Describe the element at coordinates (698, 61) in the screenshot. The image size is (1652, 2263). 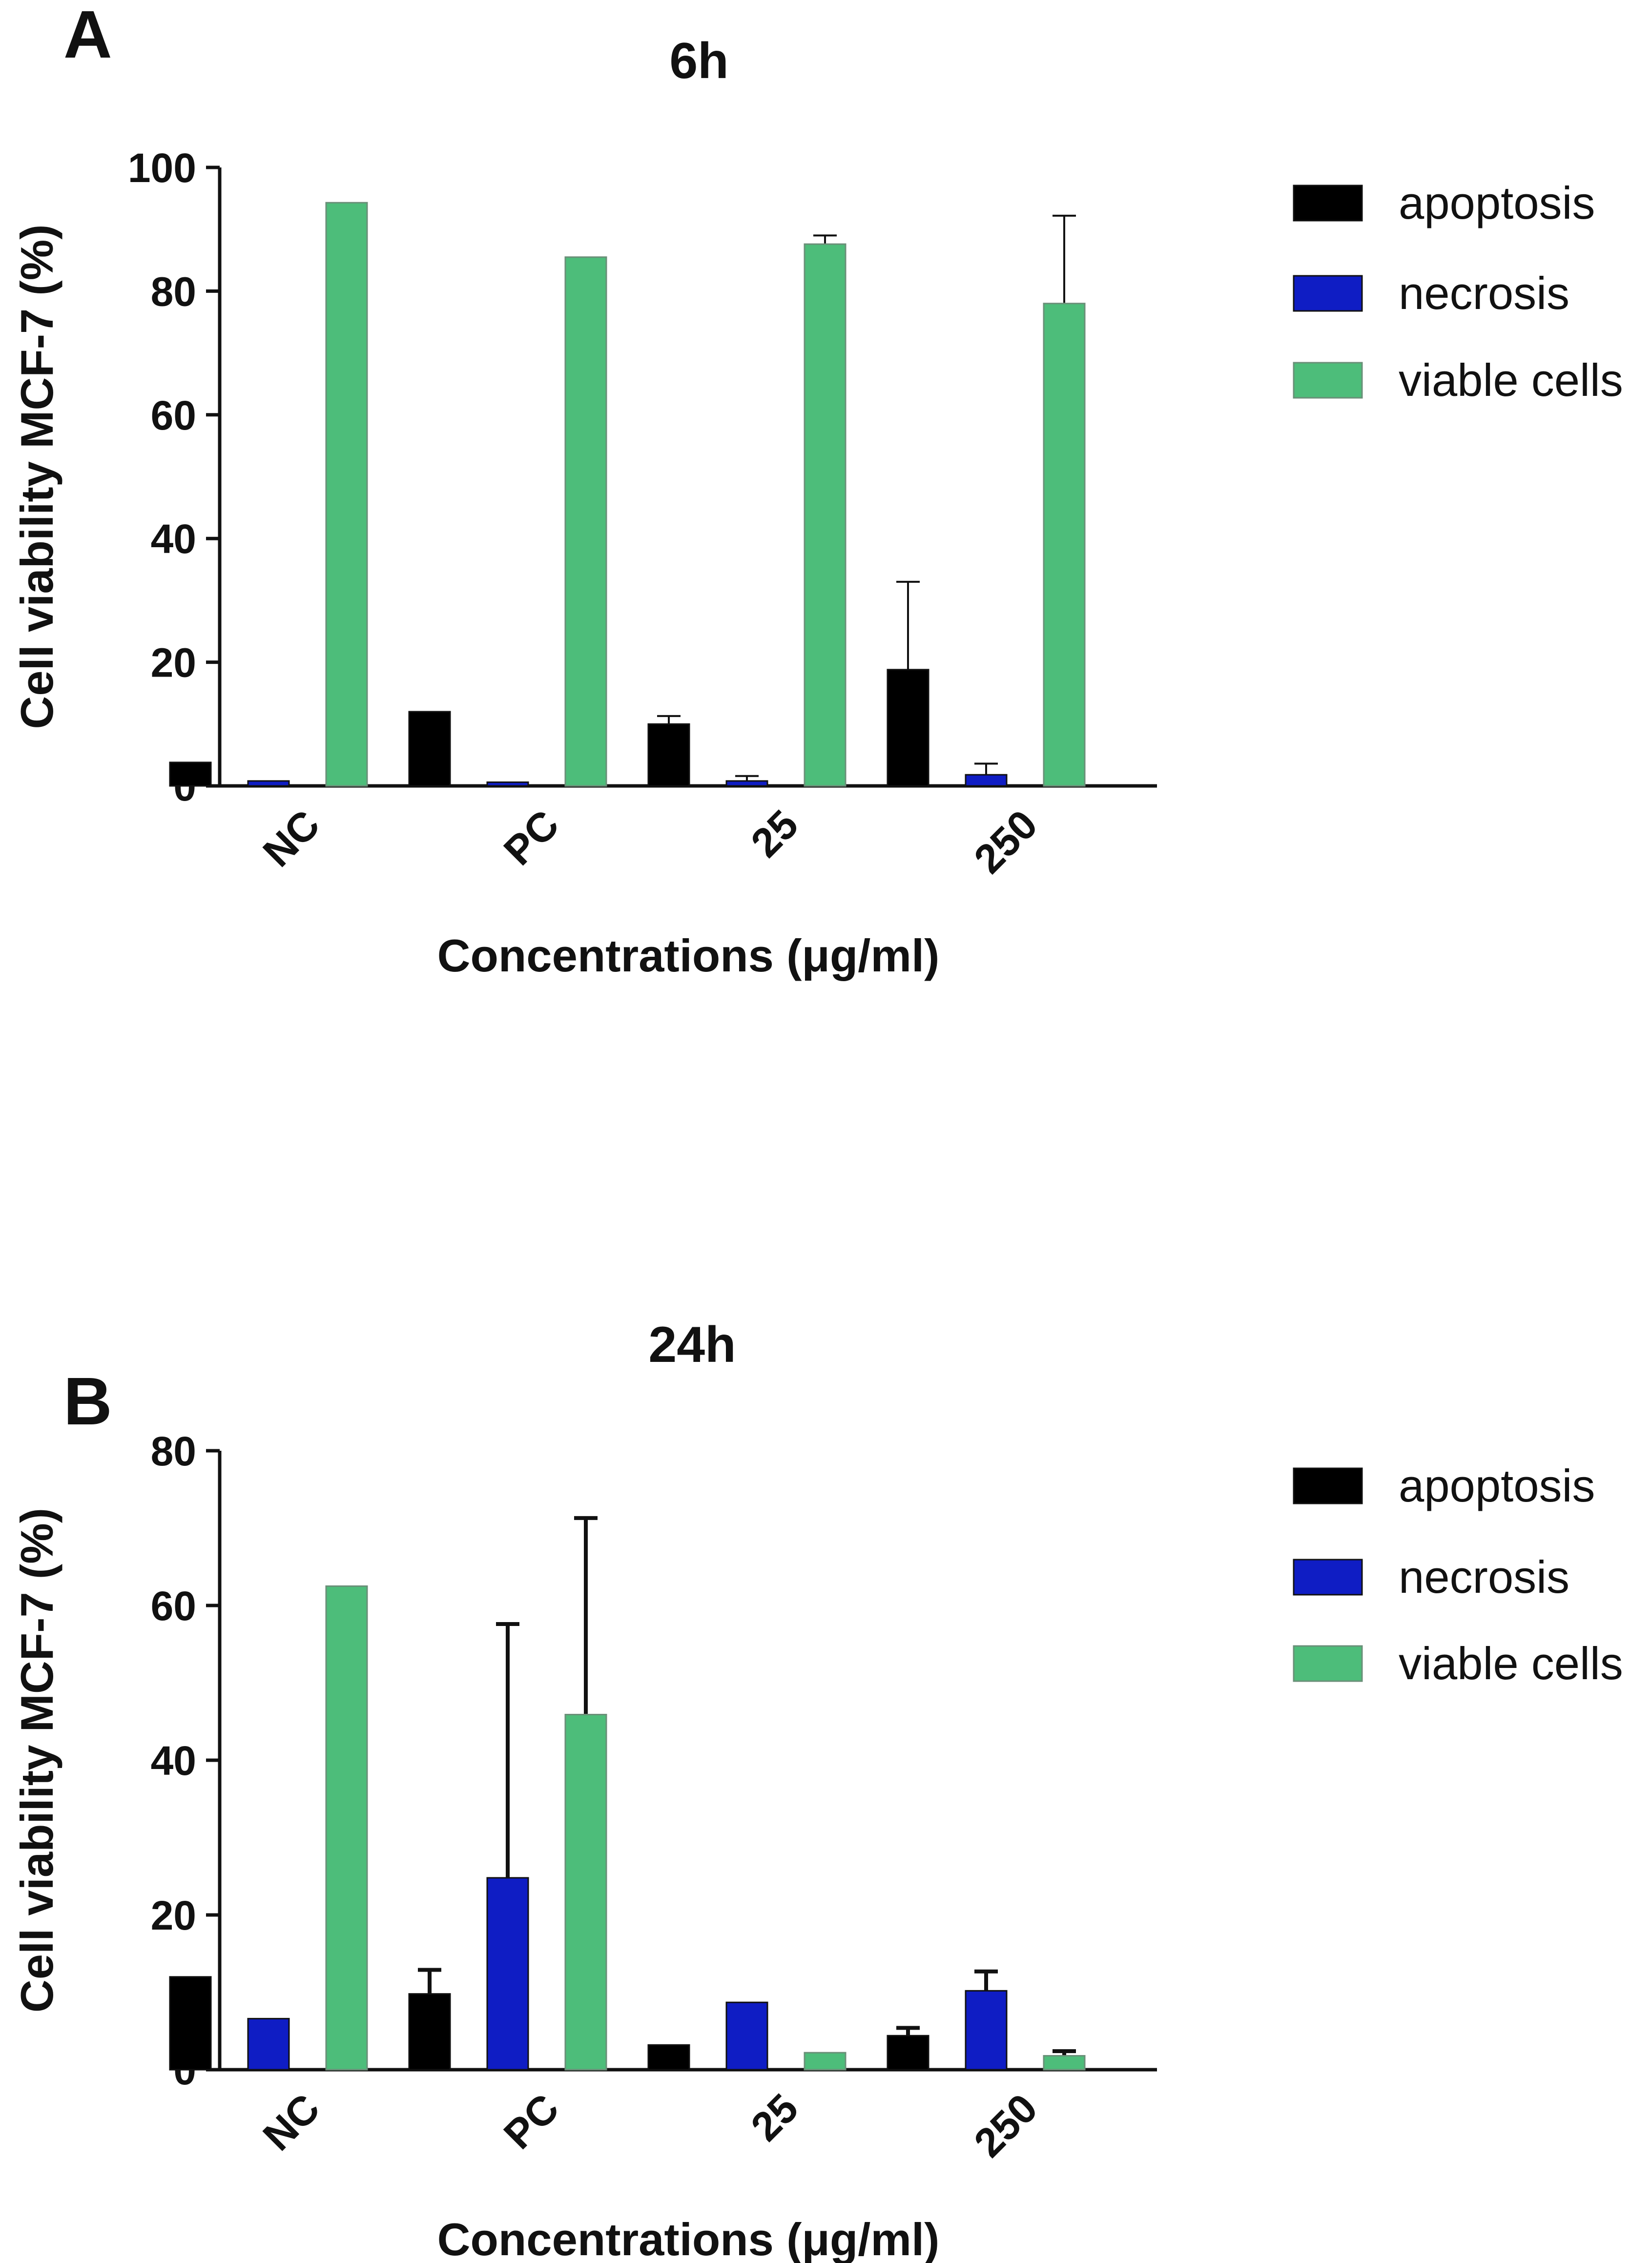
I see `chart-title: 6h` at that location.